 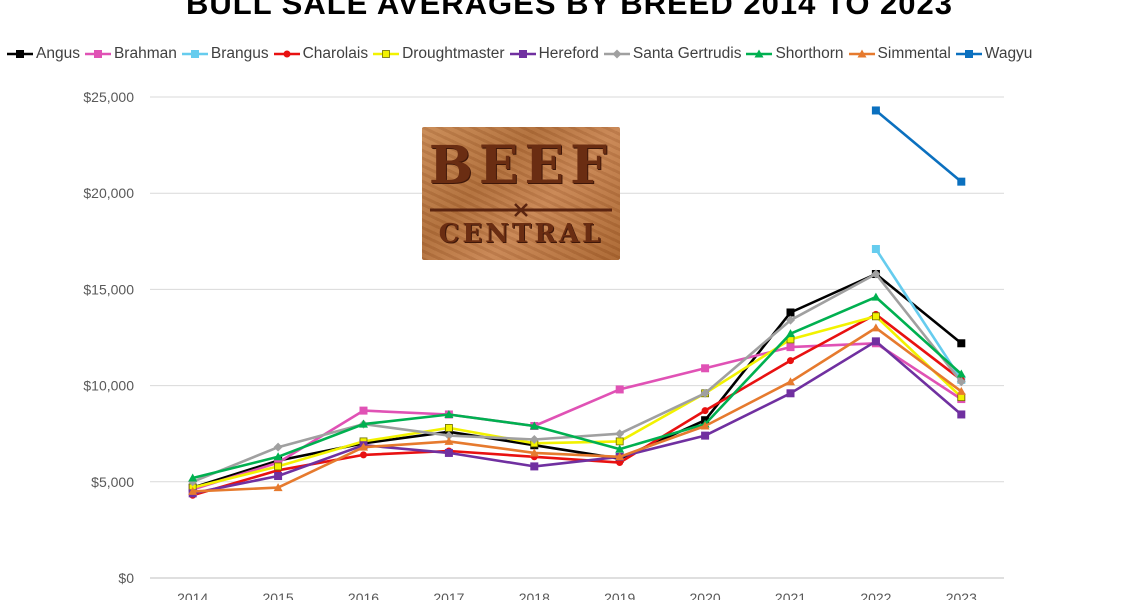 What do you see at coordinates (1008, 53) in the screenshot?
I see `legend-label: Wagyu` at bounding box center [1008, 53].